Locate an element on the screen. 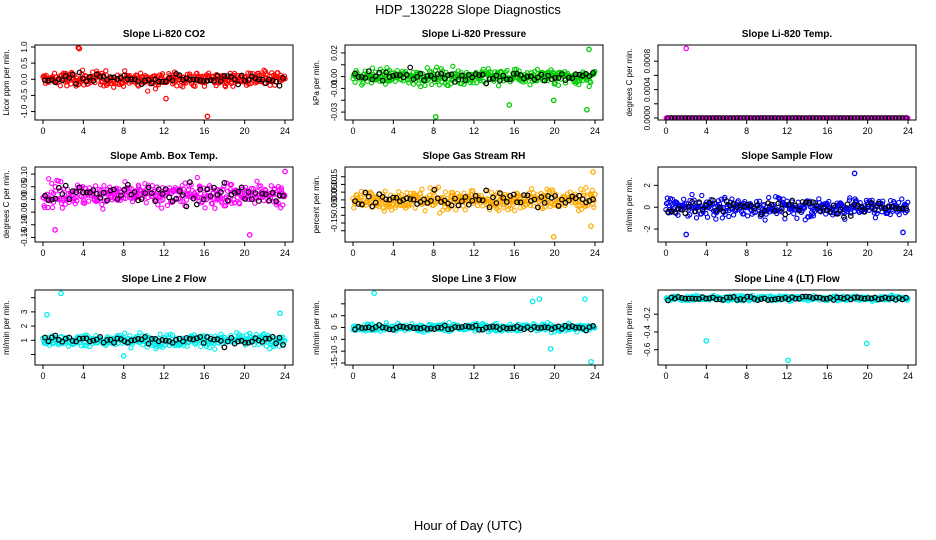  x-tick-label: 20 is located at coordinates (868, 253).